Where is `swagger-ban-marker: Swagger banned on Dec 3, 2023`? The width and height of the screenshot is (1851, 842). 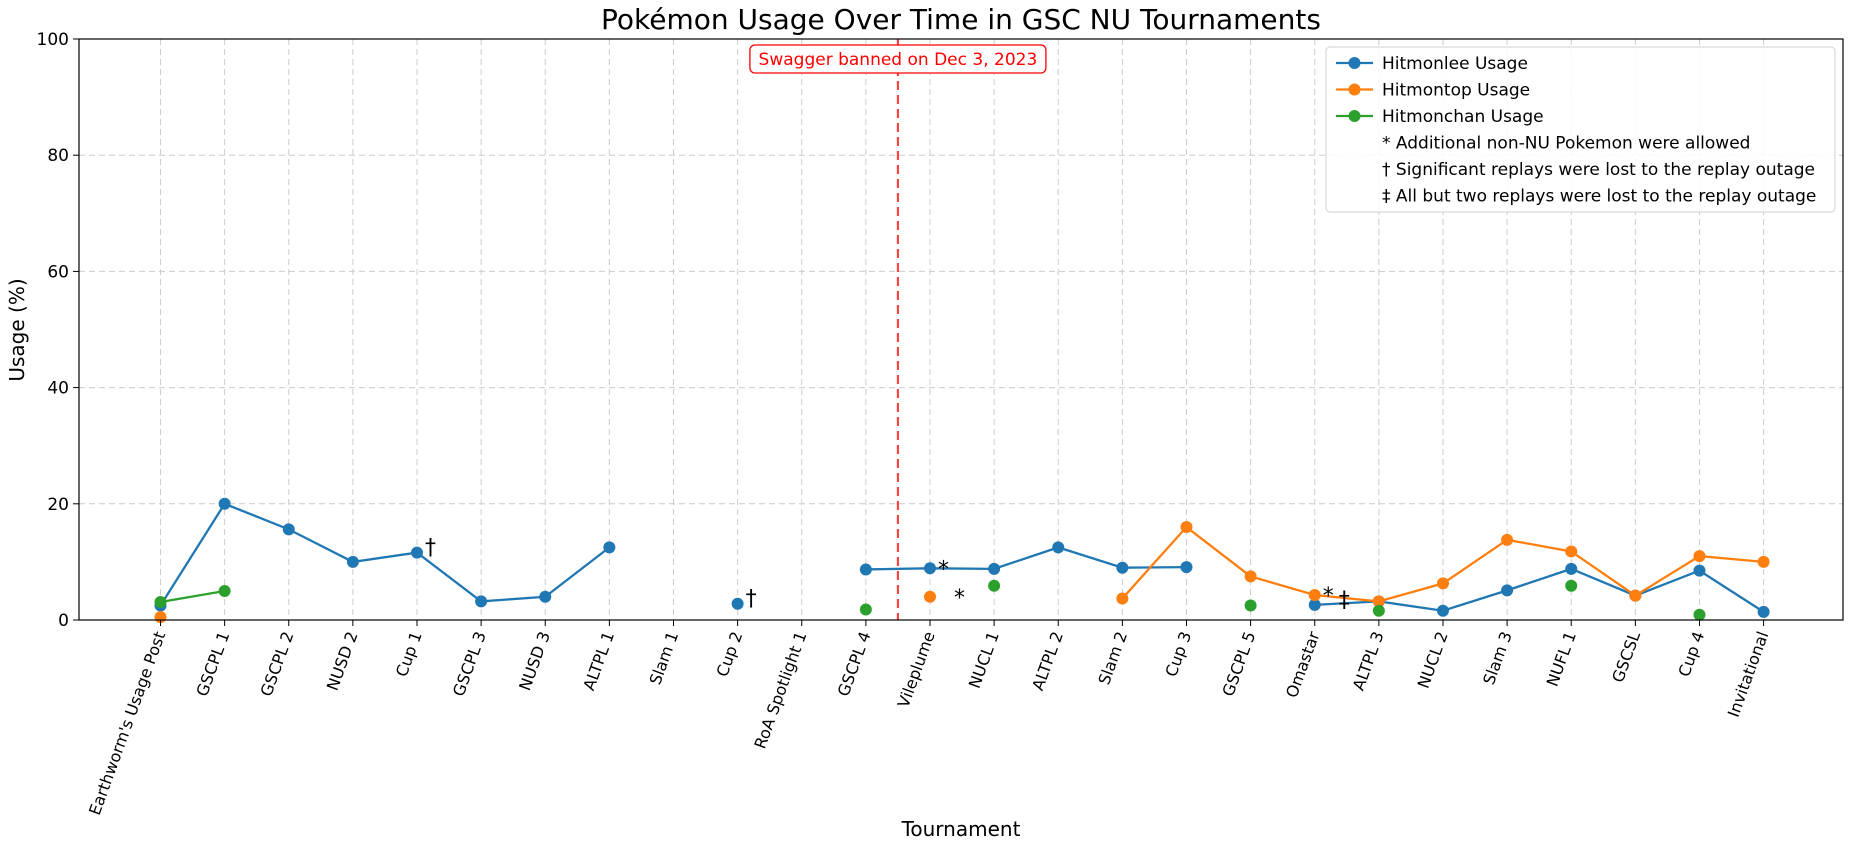
swagger-ban-marker: Swagger banned on Dec 3, 2023 is located at coordinates (898, 329).